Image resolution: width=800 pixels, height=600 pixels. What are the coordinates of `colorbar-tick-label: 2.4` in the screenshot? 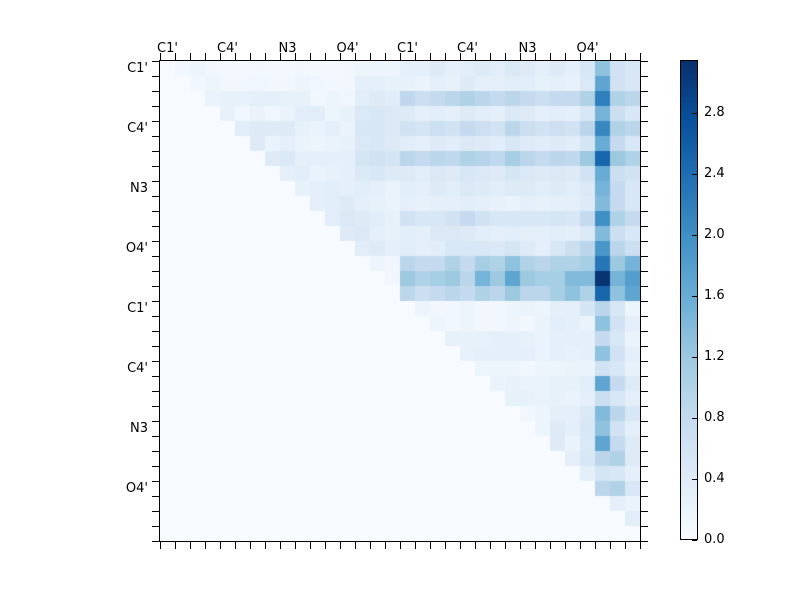 It's located at (714, 173).